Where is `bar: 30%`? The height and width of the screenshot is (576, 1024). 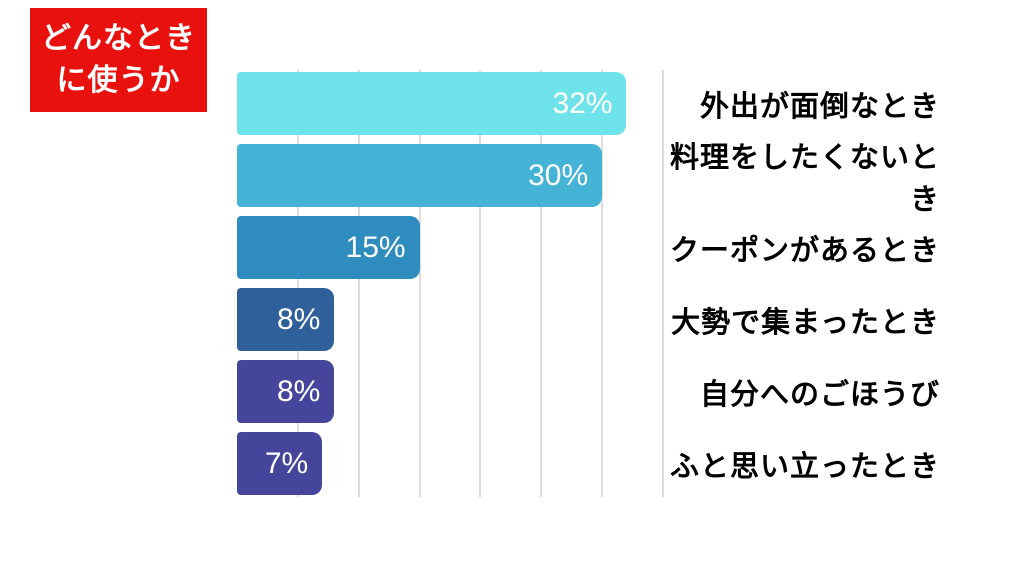 bar: 30% is located at coordinates (420, 175).